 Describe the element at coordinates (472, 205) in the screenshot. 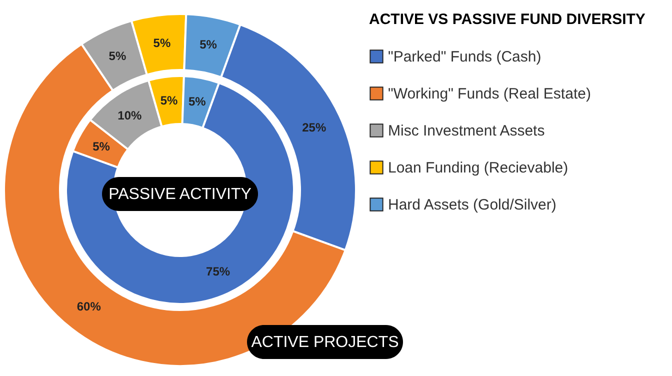

I see `legend-label: Hard Assets (Gold/Silver)` at that location.